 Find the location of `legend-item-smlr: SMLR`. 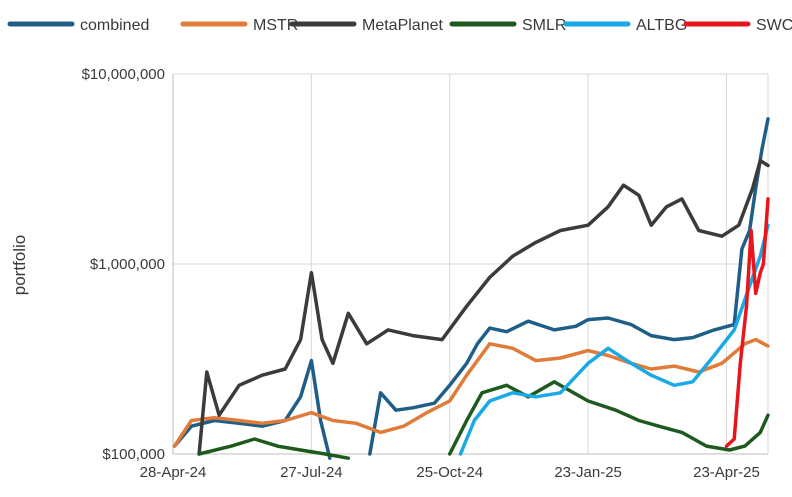

legend-item-smlr: SMLR is located at coordinates (507, 25).